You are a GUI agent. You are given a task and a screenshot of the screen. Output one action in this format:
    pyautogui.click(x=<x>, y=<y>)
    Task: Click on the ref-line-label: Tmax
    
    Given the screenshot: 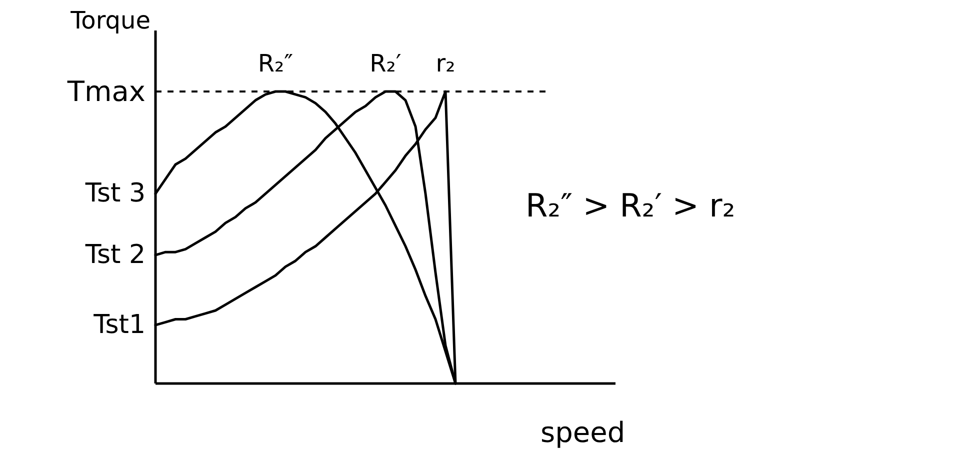 What is the action you would take?
    pyautogui.click(x=106, y=91)
    